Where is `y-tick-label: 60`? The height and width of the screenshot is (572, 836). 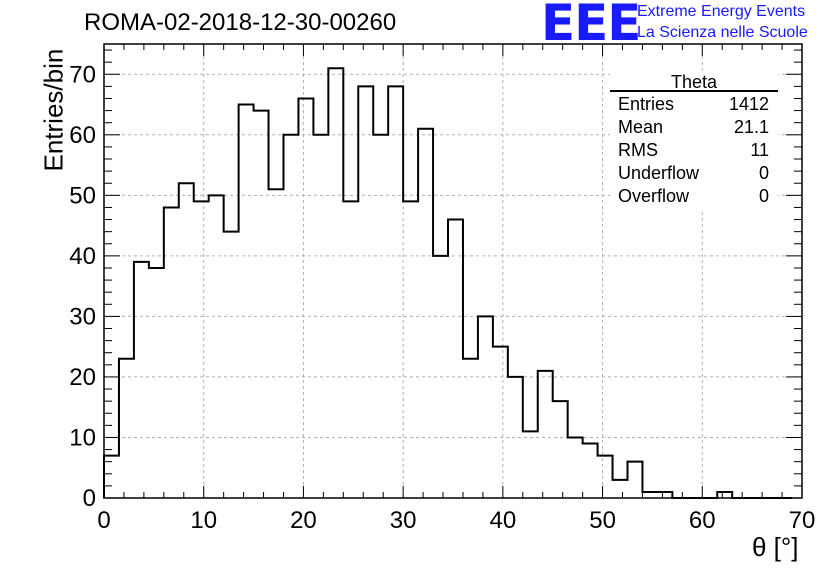
y-tick-label: 60 is located at coordinates (82, 135).